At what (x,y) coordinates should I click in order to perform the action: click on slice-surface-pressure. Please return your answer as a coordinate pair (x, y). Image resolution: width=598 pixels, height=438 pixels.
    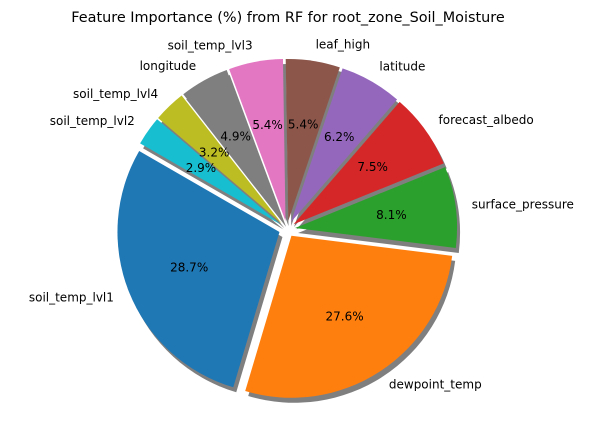
    Looking at the image, I should click on (376, 208).